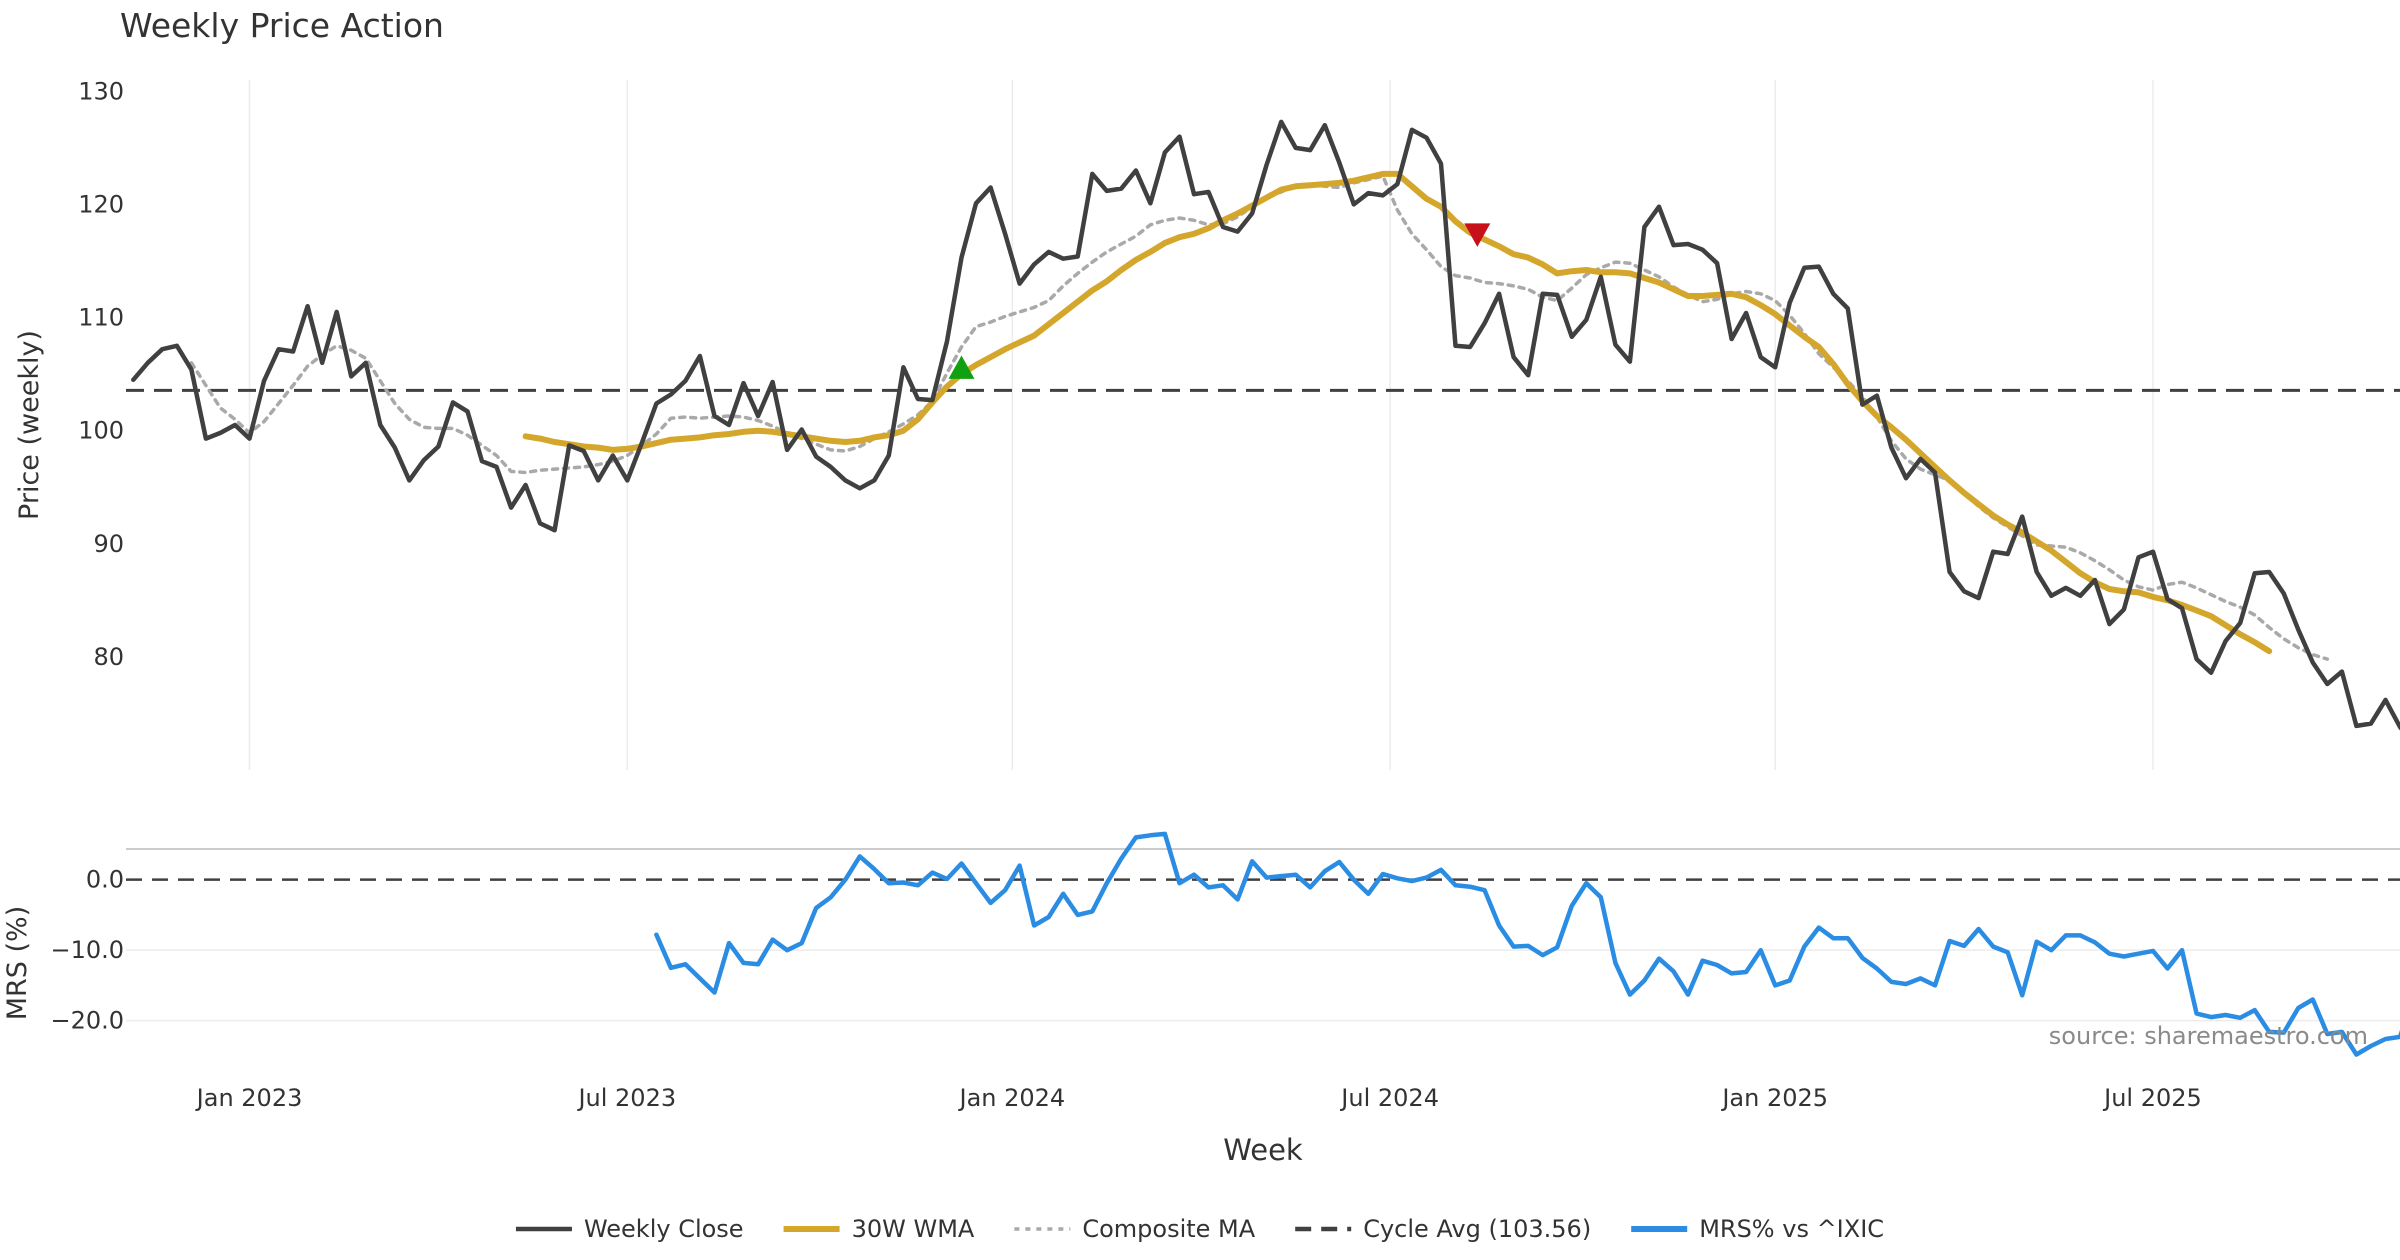 The width and height of the screenshot is (2400, 1260). Describe the element at coordinates (1389, 1098) in the screenshot. I see `x-tick-label: Jul 2024` at that location.